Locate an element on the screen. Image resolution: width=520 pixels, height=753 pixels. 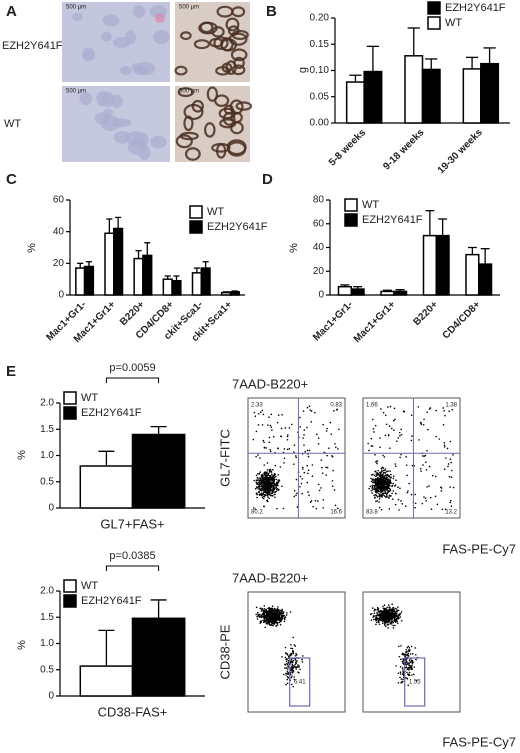
annotation: p=0.0385 is located at coordinates (132, 556).